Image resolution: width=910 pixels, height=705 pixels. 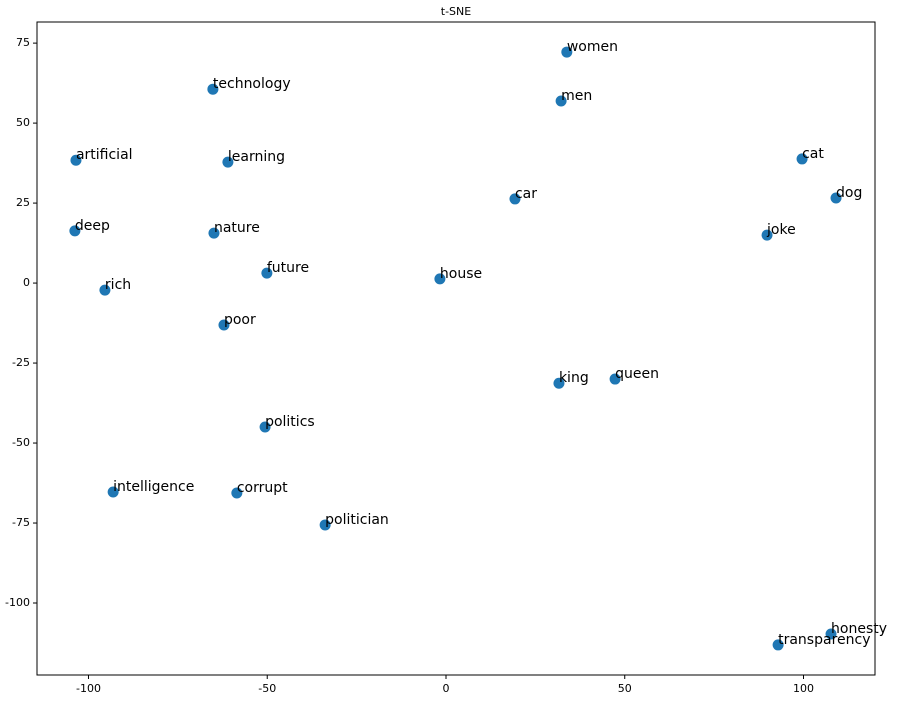 I want to click on point-label: dog, so click(x=849, y=193).